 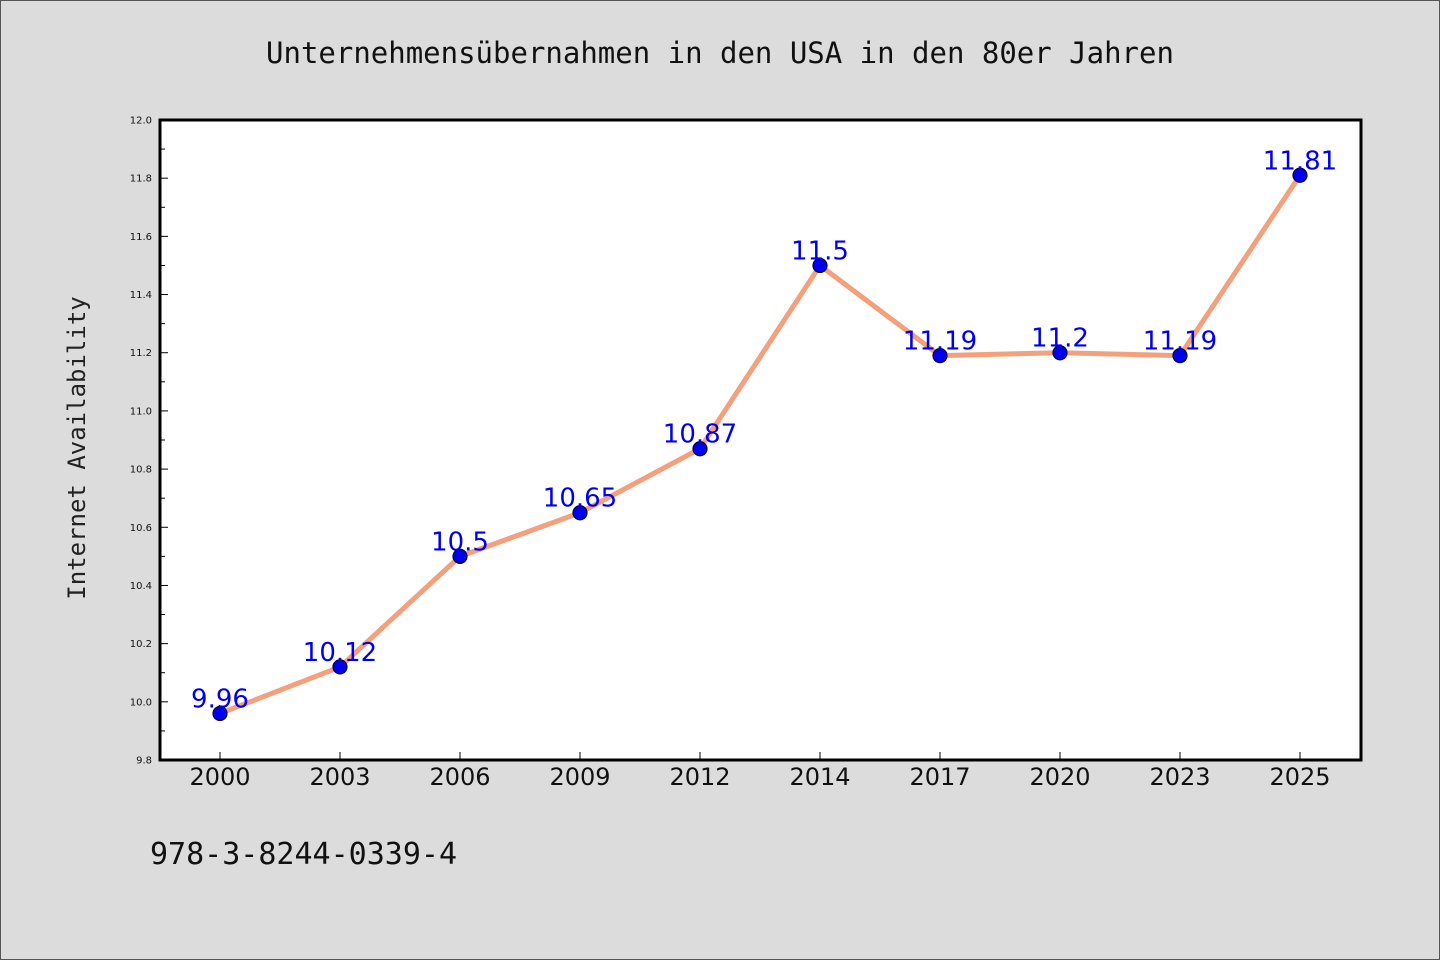 I want to click on y-tick-label: 11.0, so click(x=141, y=411).